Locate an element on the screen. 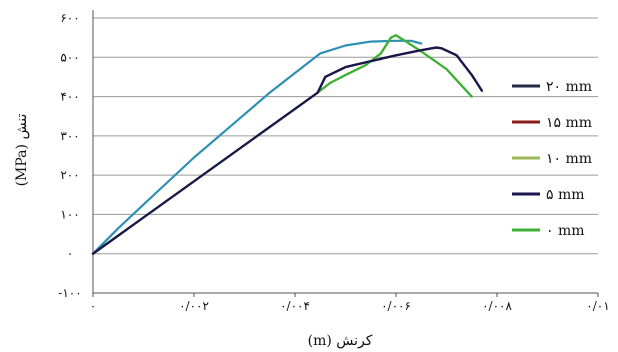  x-tick-label: ۰ is located at coordinates (93, 306).